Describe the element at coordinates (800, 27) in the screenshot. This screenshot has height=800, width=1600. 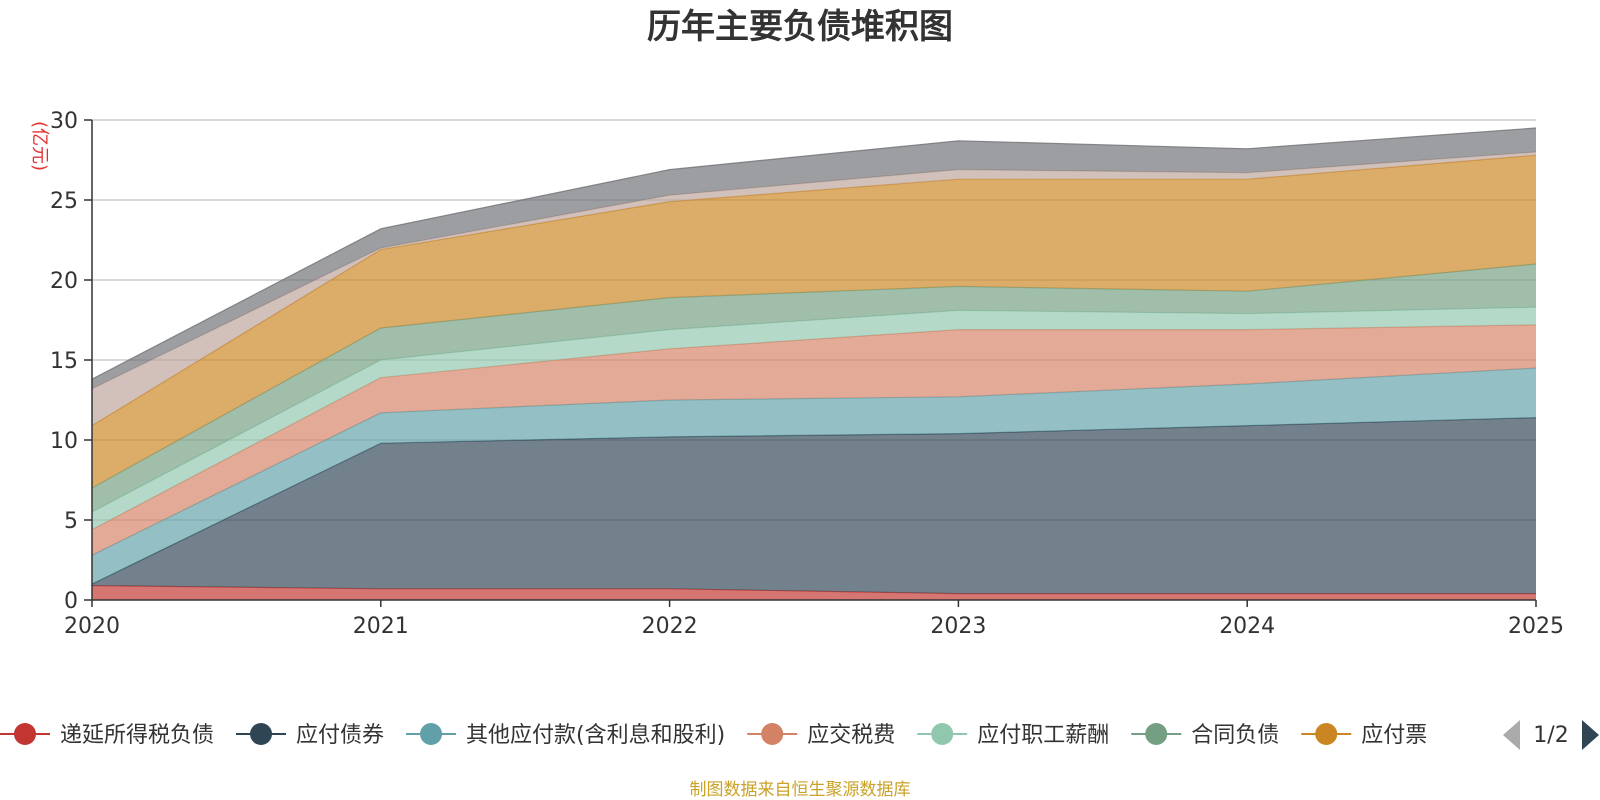
I see `chart-title: 历年主要负债堆积图` at that location.